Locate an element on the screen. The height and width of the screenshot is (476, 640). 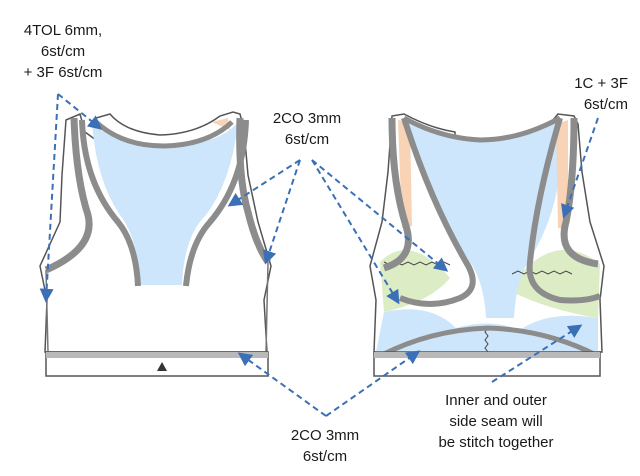
label-2co-bottom-line2: 6st/cm is located at coordinates (325, 456).